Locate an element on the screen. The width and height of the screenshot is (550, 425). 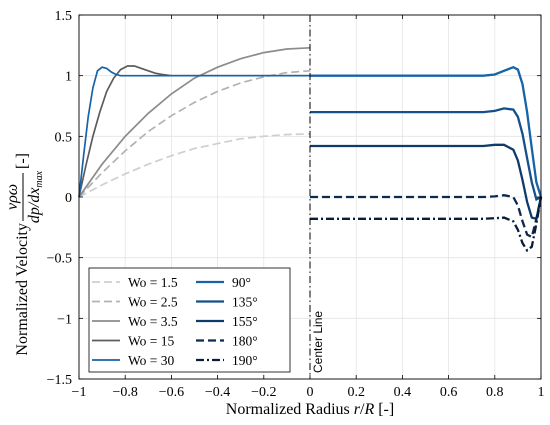
x-tick-label: −0.8 is located at coordinates (124, 392).